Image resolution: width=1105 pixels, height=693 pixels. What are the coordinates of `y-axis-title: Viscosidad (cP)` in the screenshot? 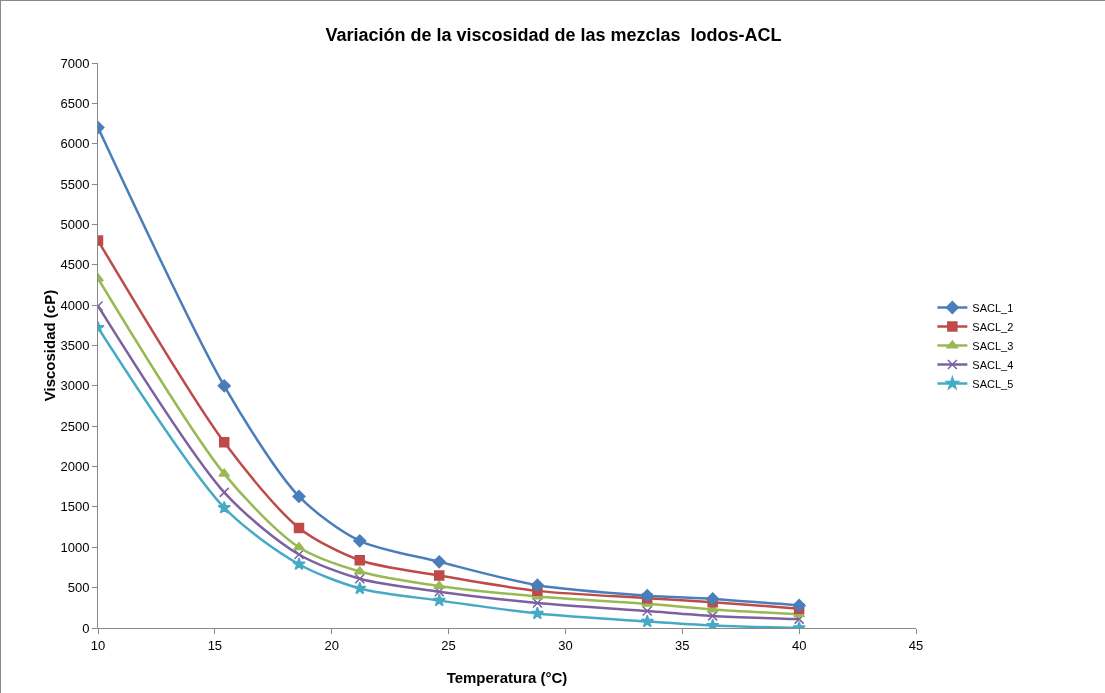 It's located at (50, 345).